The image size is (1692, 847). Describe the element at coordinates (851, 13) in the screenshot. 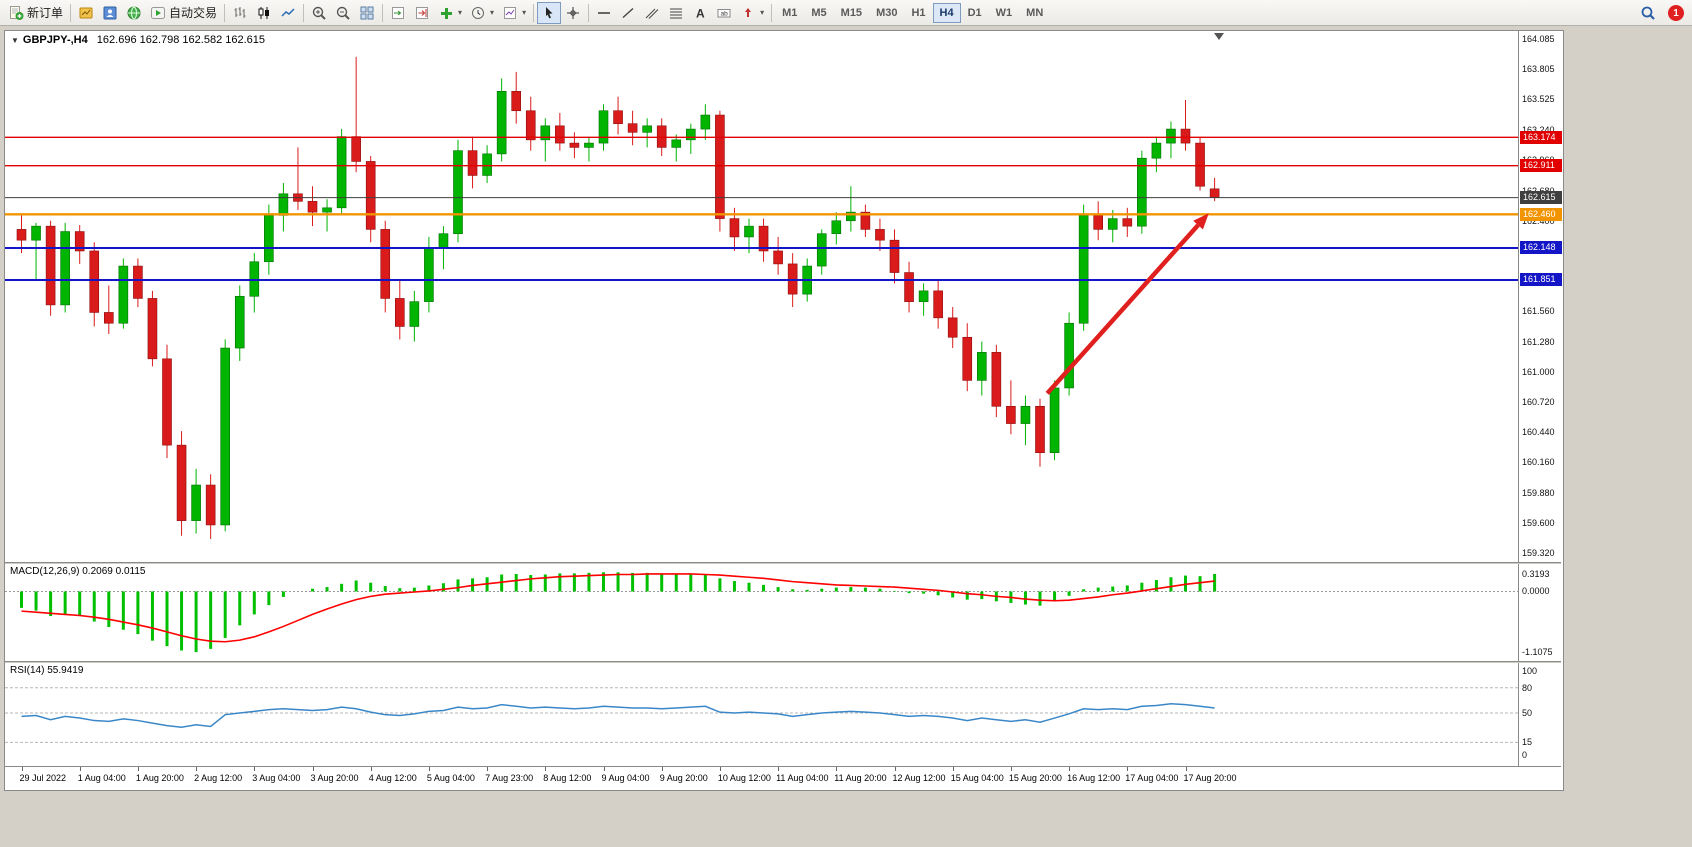

I see `timeframe-M15: M15` at that location.